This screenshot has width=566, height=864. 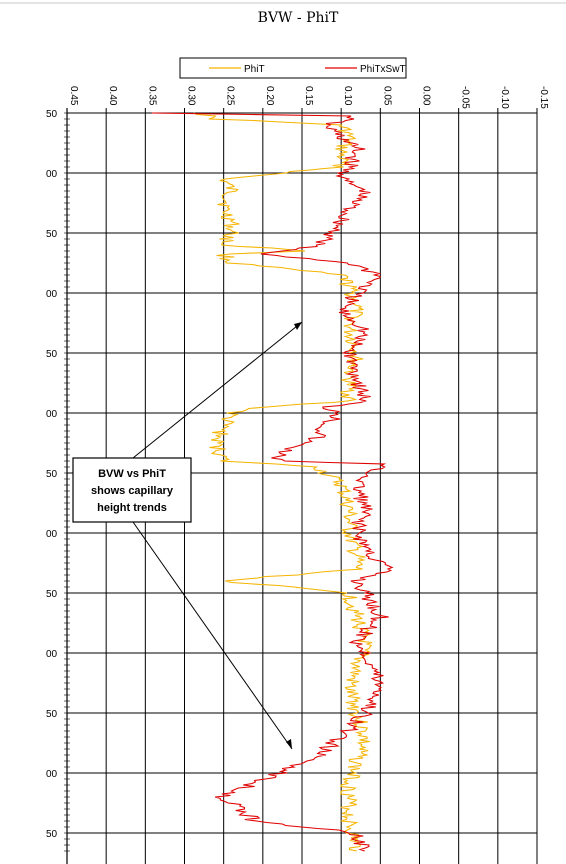 I want to click on y-tick-label-3: 00, so click(x=52, y=294).